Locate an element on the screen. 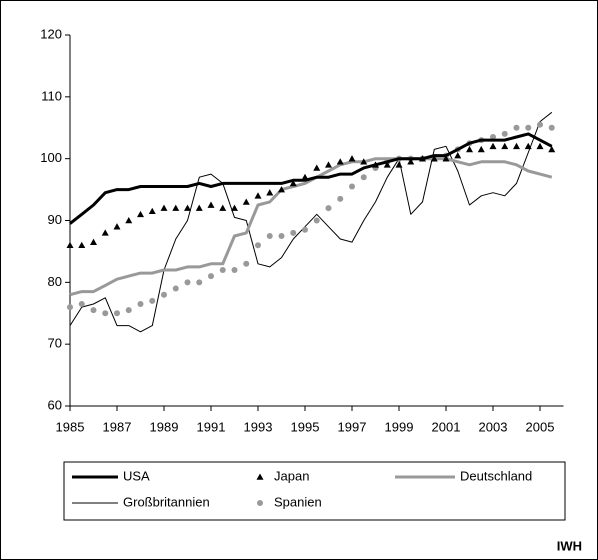 The width and height of the screenshot is (598, 560). y-tick-label: 70 is located at coordinates (55, 343).